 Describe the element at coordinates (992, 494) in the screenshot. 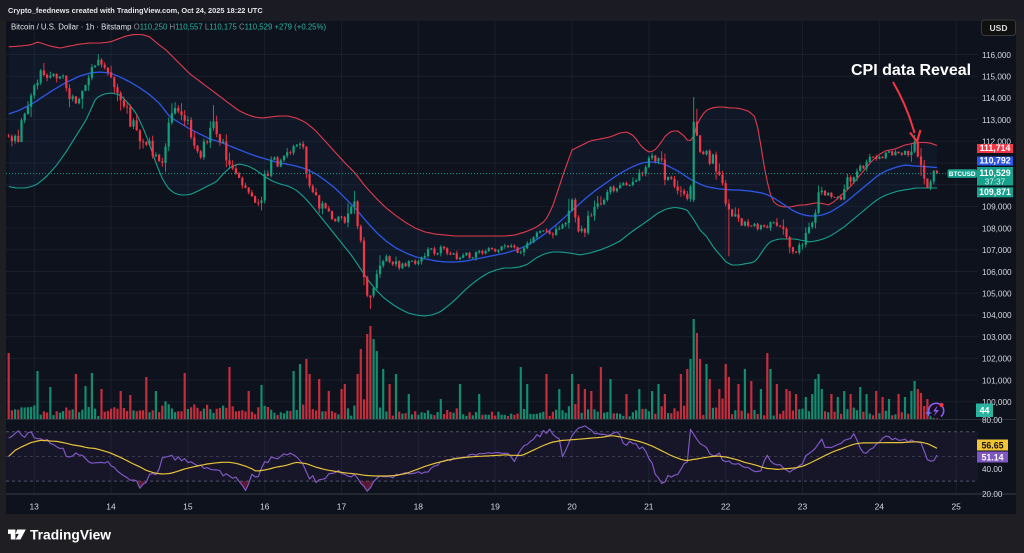

I see `svg-text: 20.00` at that location.